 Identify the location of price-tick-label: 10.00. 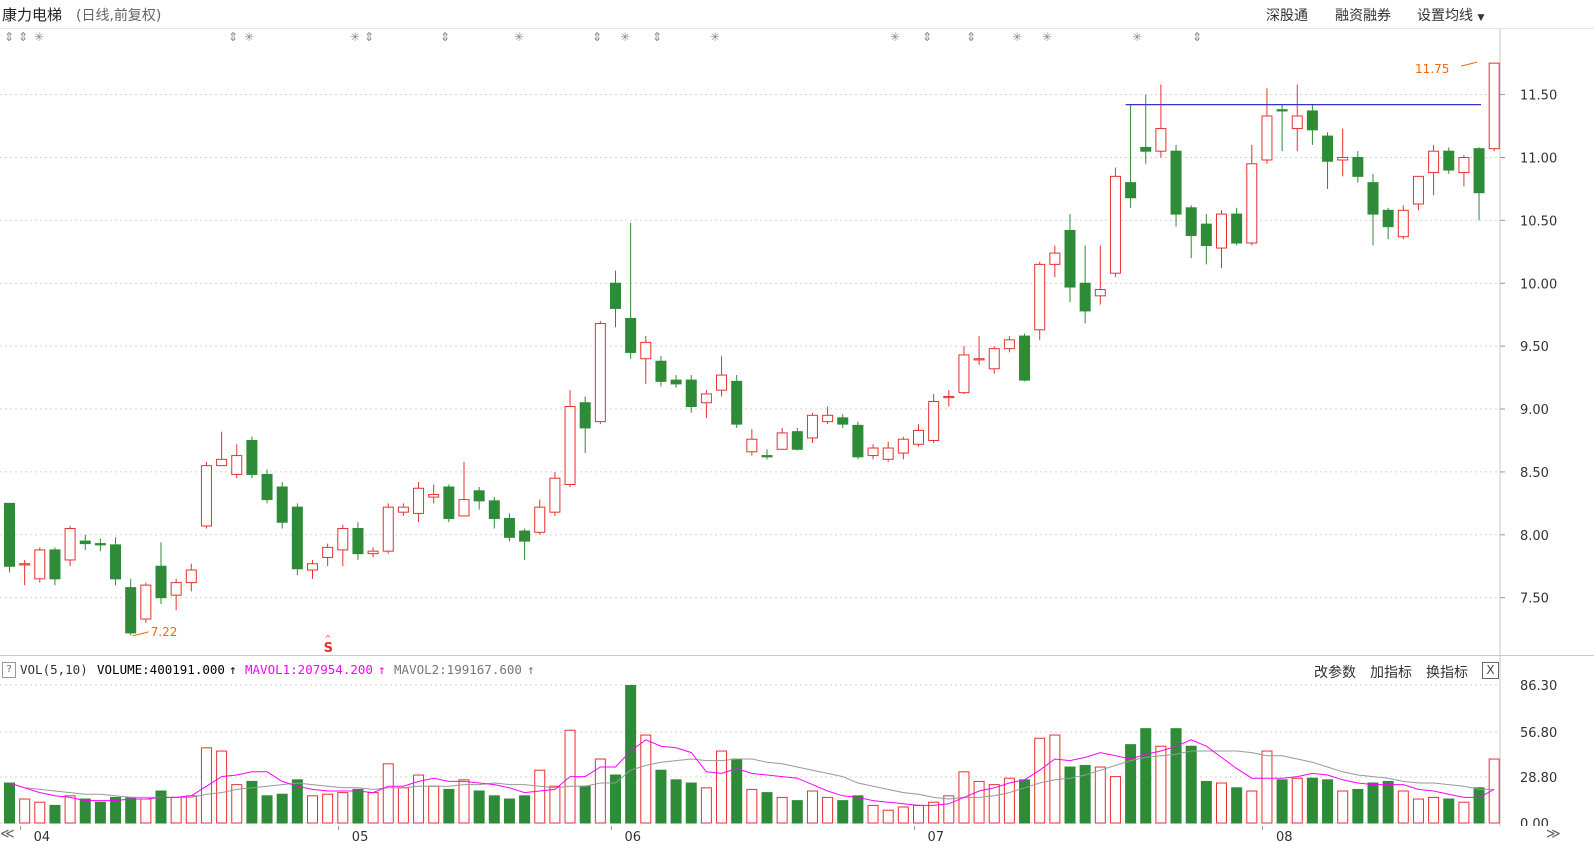
(1538, 284).